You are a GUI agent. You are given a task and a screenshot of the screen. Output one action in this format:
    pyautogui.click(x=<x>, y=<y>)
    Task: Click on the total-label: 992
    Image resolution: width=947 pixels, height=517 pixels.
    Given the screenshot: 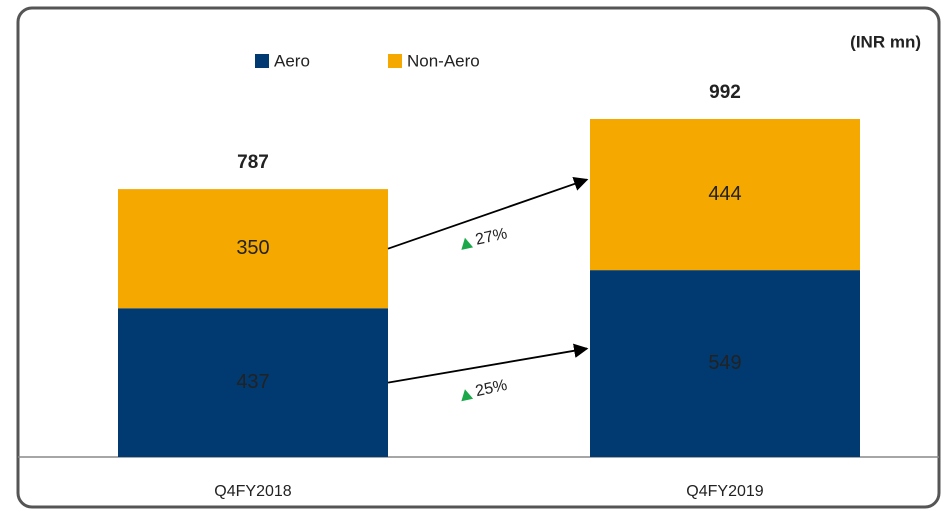 What is the action you would take?
    pyautogui.click(x=725, y=92)
    